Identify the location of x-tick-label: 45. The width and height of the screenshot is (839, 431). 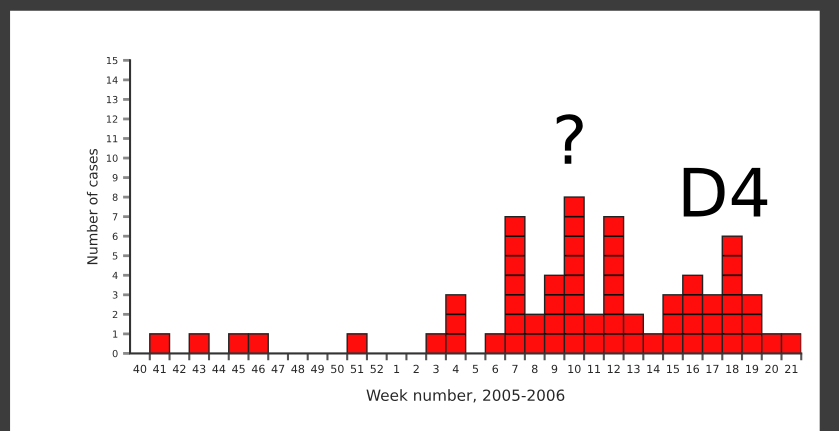
(238, 369).